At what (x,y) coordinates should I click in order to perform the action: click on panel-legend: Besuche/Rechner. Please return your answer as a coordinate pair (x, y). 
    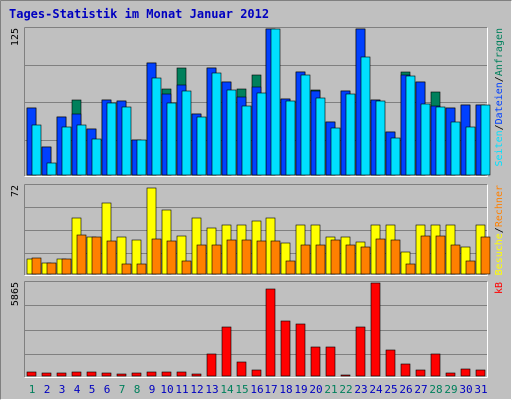
    Looking at the image, I should click on (499, 230).